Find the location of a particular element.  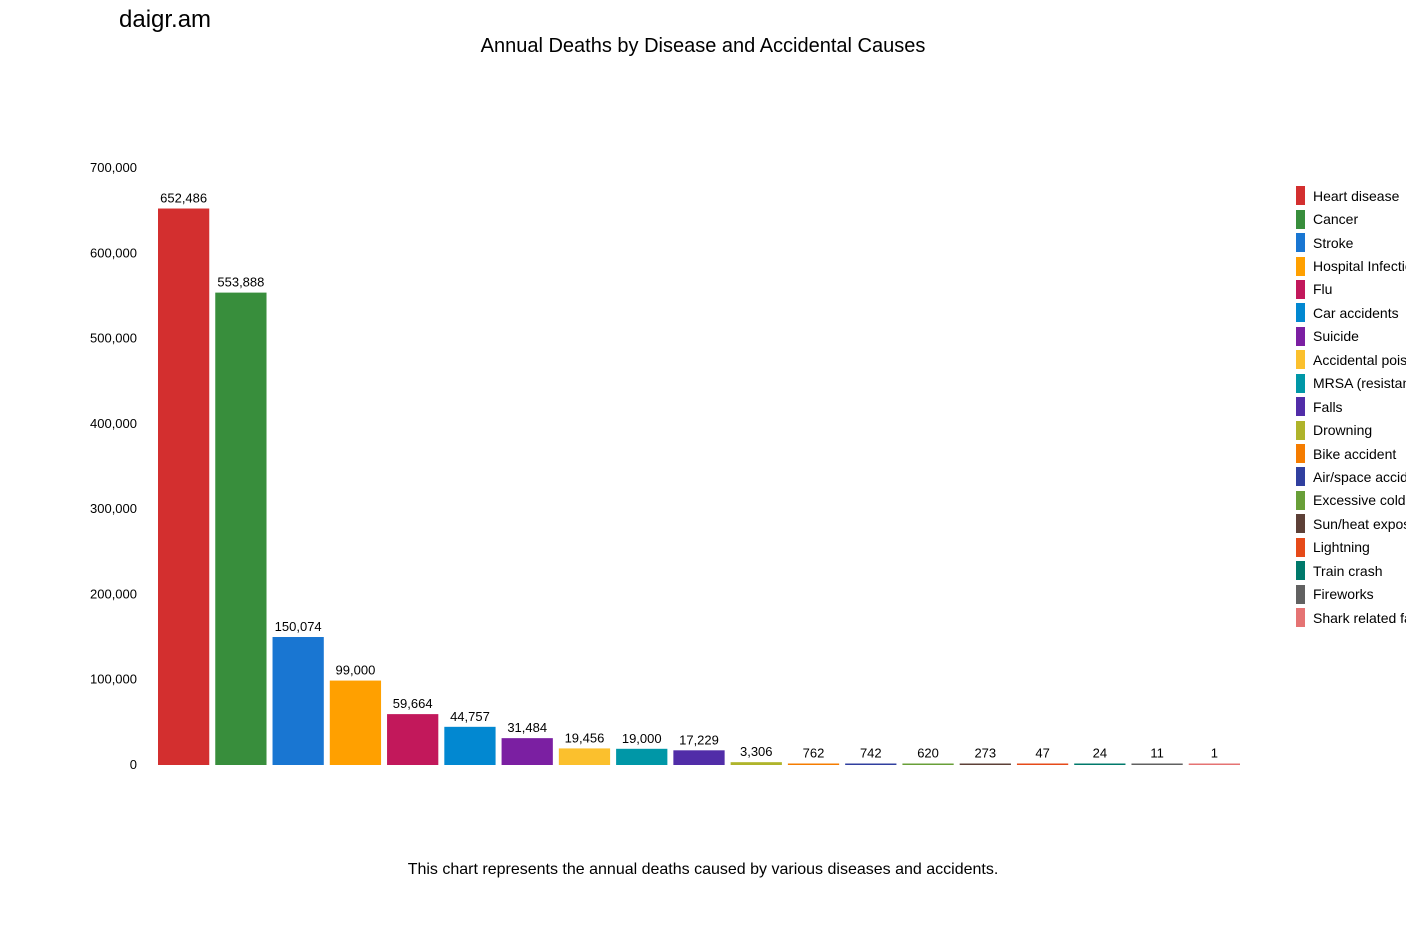

y-tick-label: 500,000 is located at coordinates (113, 338).